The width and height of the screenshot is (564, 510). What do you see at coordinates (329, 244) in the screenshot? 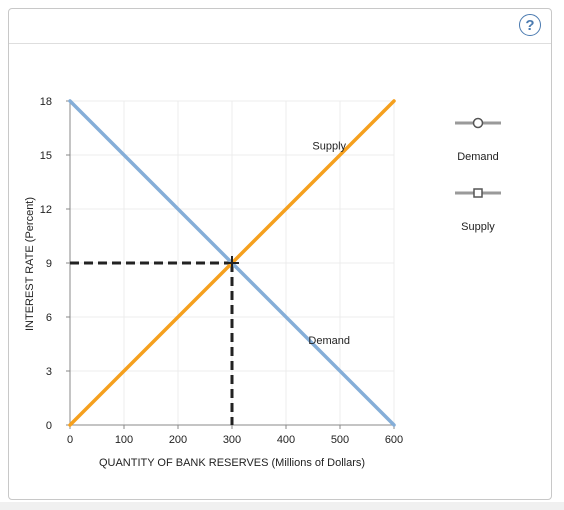
I see `curve-labels: Supply Demand` at bounding box center [329, 244].